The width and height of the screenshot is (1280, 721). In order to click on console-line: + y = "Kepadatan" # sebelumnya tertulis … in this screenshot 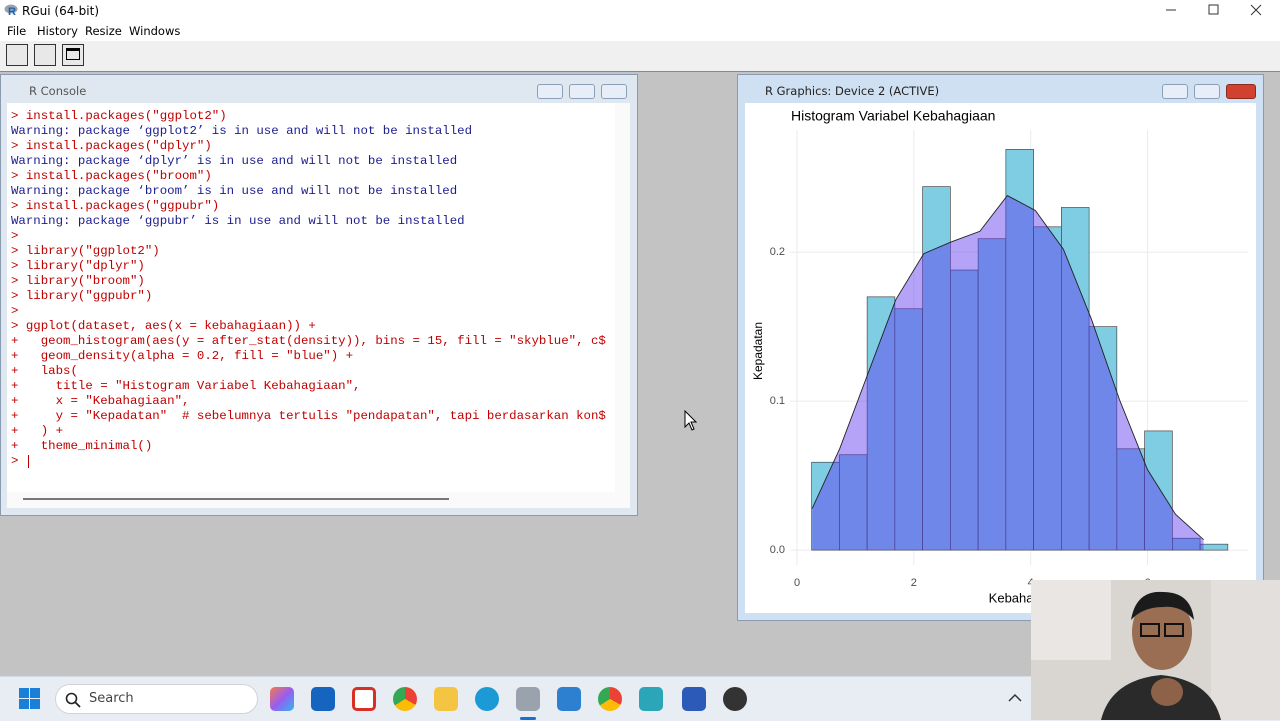, I will do `click(308, 416)`.